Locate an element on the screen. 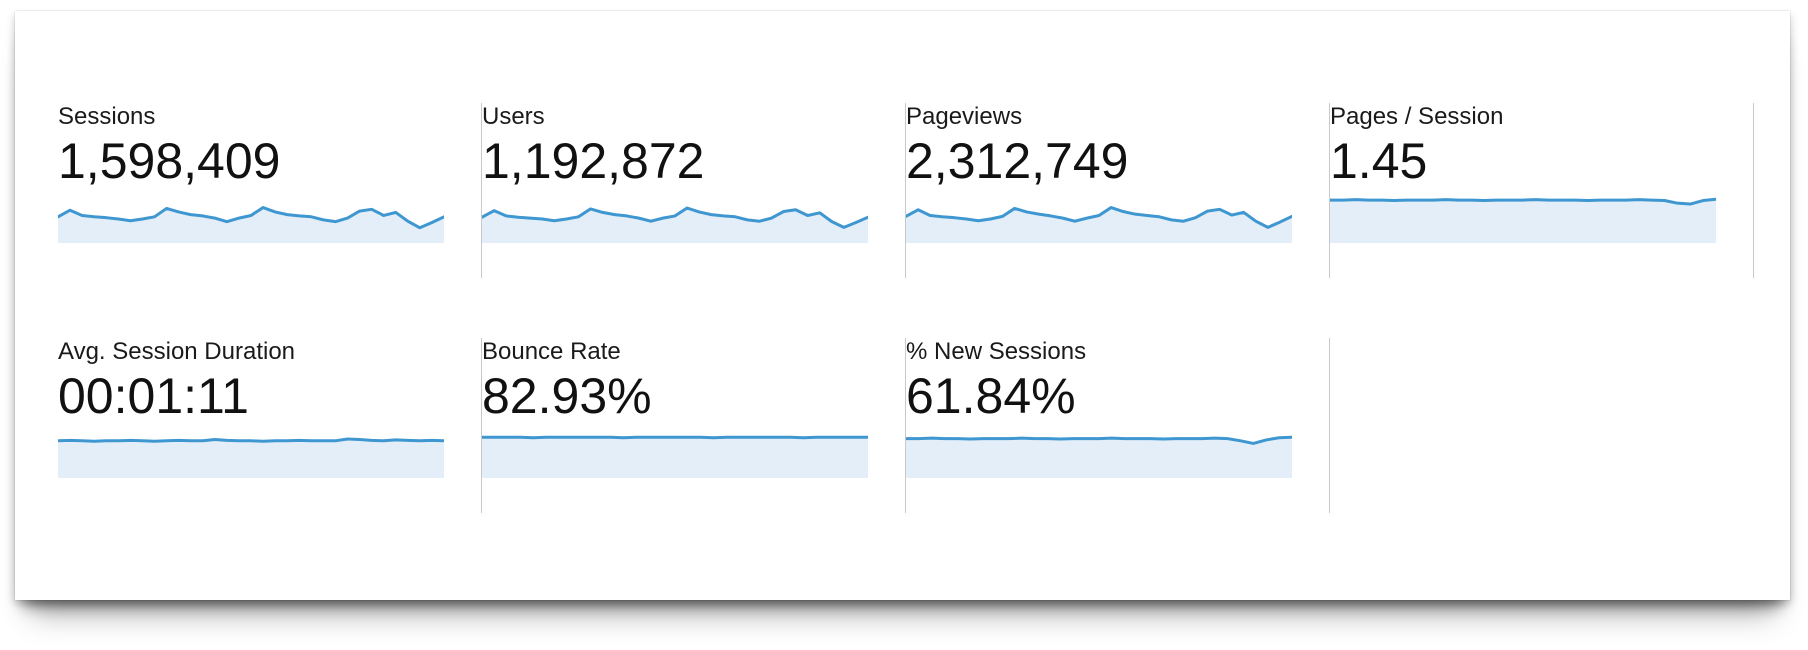 The width and height of the screenshot is (1808, 650). metric-card-pageviews: Pageviews 2,312,749 is located at coordinates (1118, 190).